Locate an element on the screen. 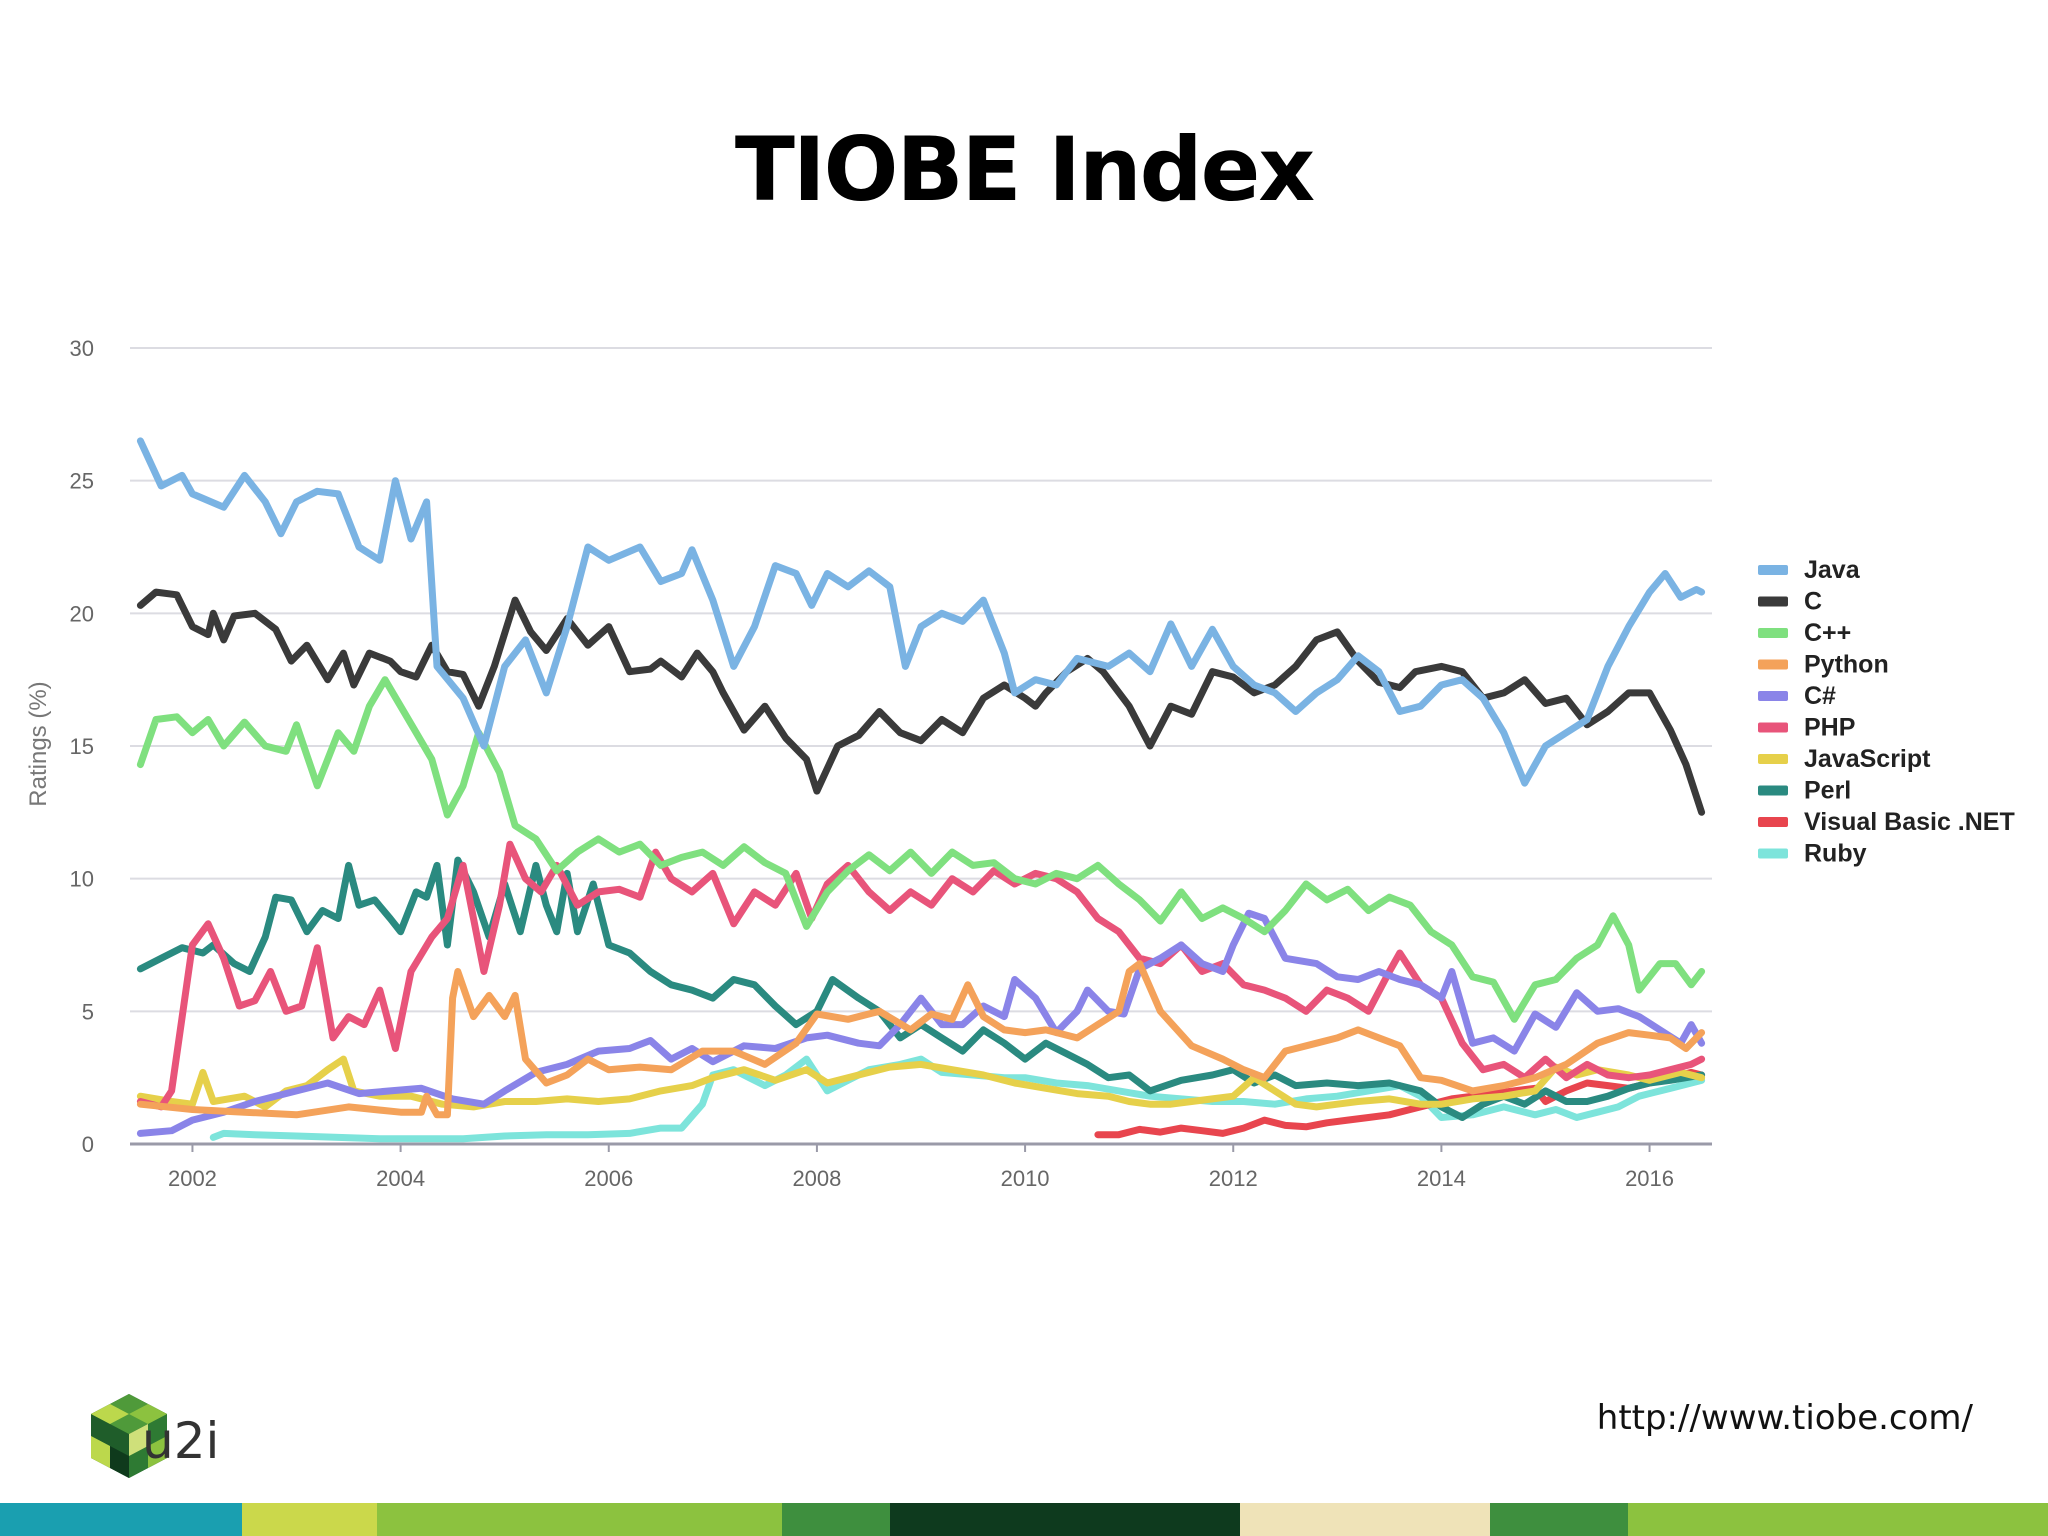  series-line-perl is located at coordinates (921, 988).